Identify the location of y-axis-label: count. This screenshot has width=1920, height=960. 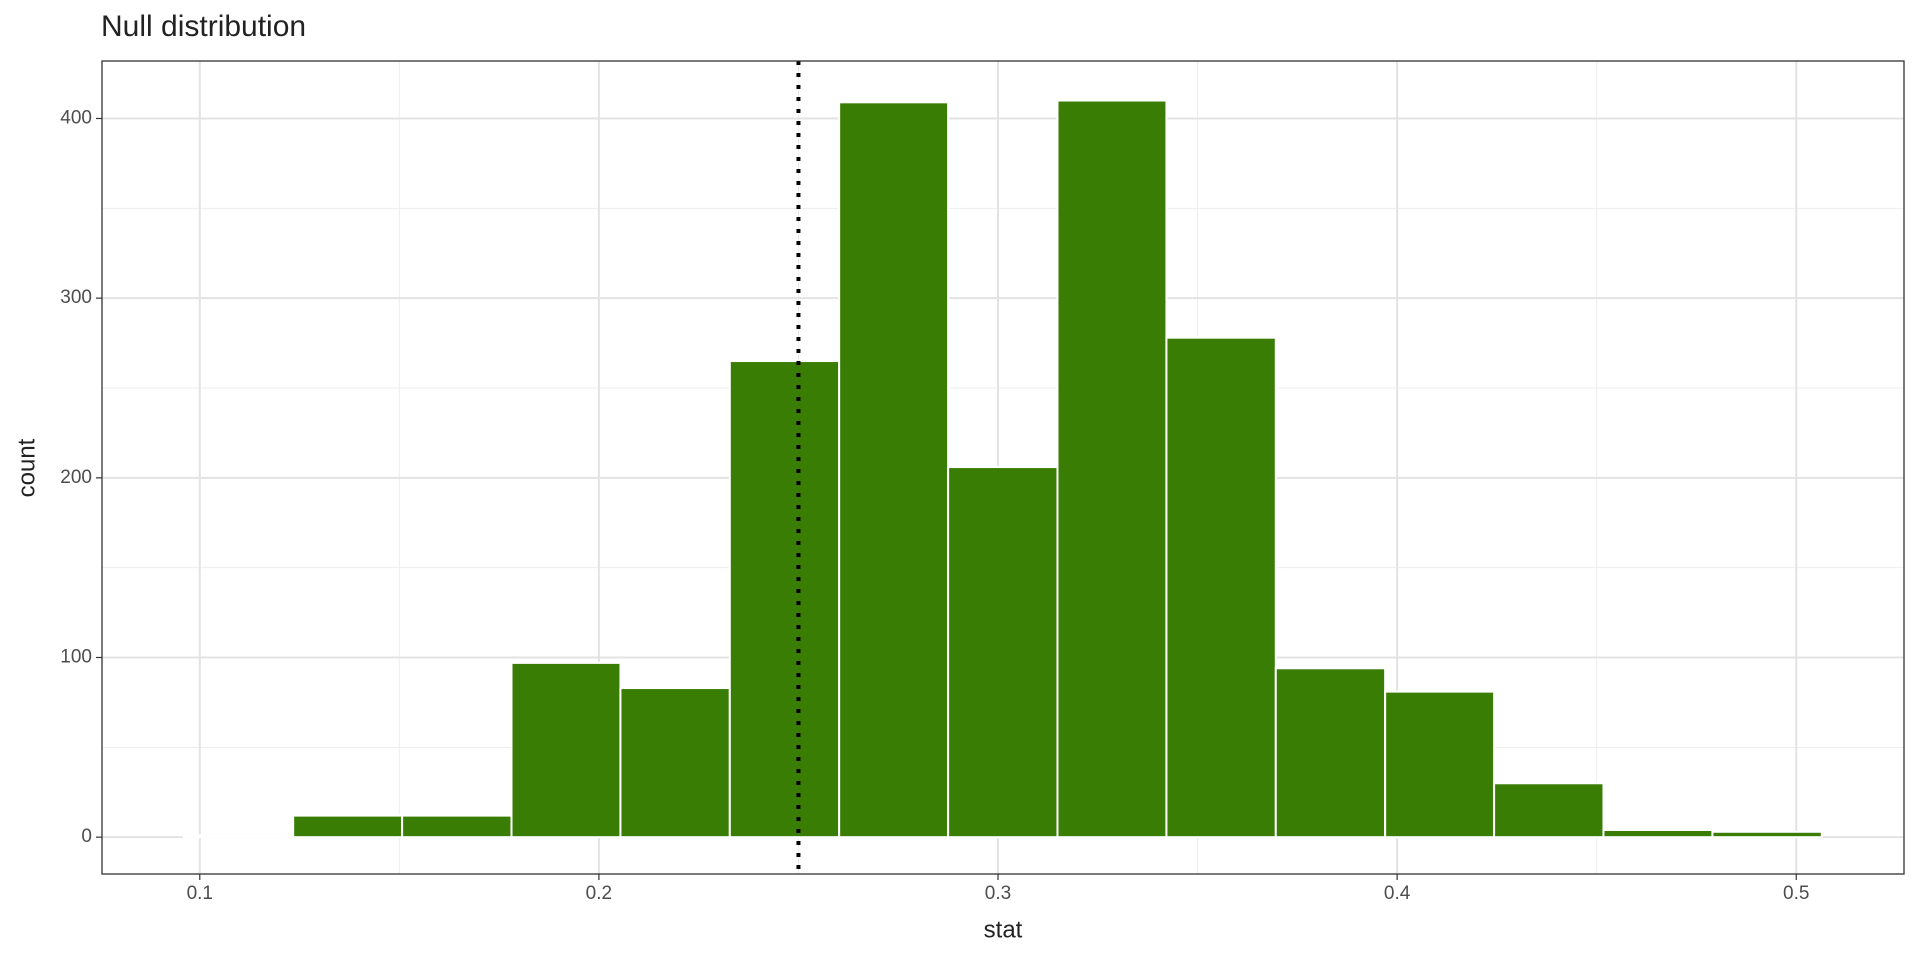
(26, 467).